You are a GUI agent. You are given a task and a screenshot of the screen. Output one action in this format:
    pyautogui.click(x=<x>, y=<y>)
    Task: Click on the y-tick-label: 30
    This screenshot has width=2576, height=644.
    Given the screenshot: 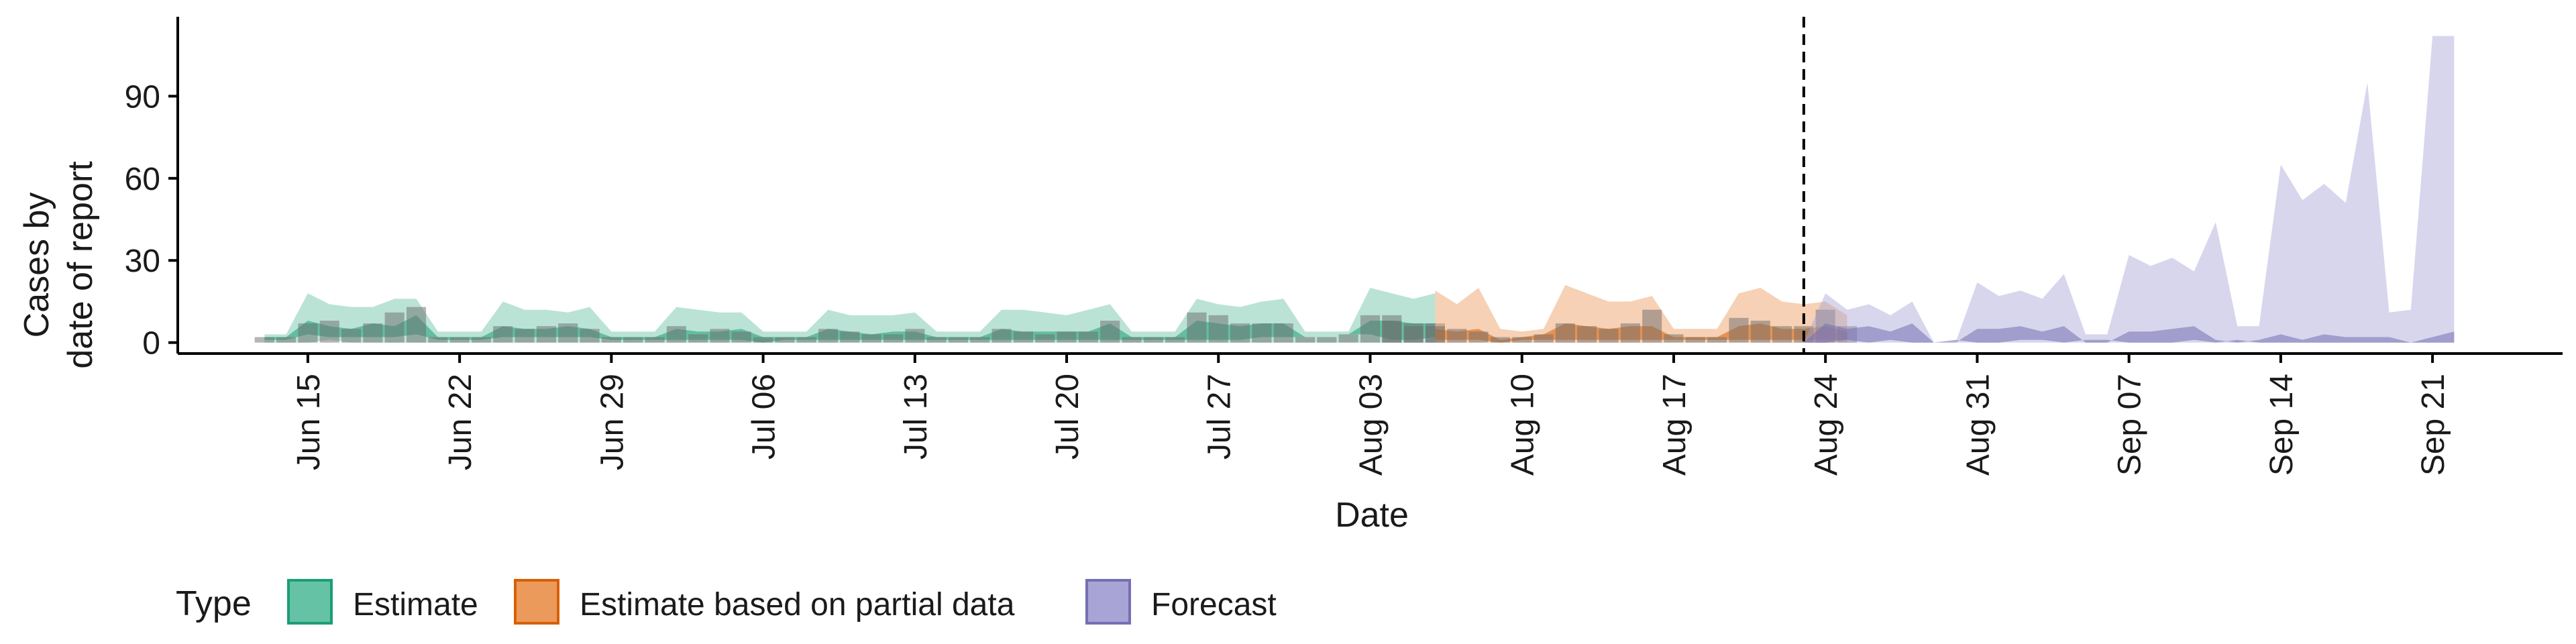 What is the action you would take?
    pyautogui.click(x=142, y=261)
    